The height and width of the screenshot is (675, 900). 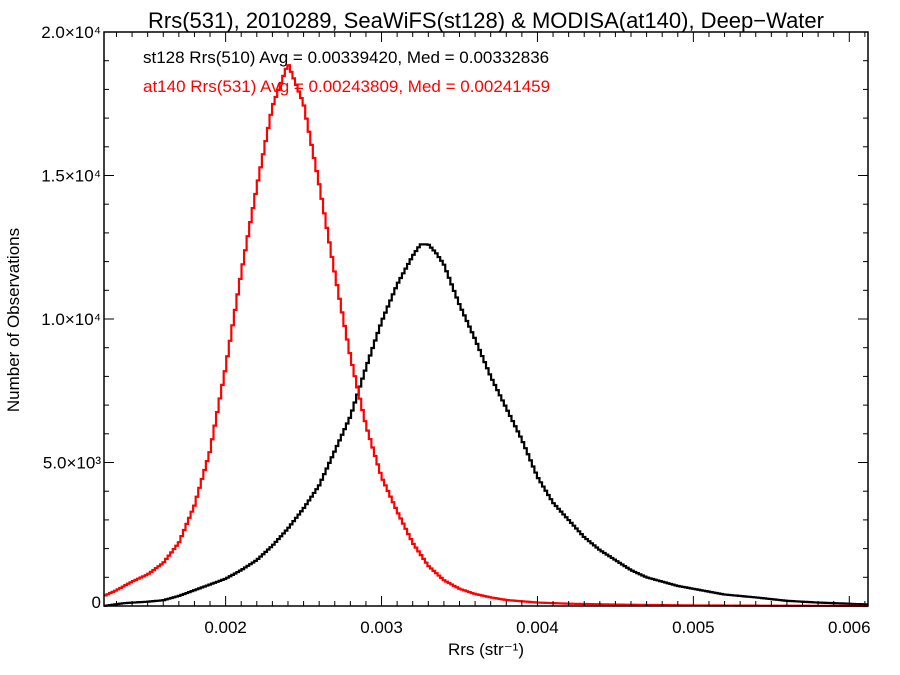 I want to click on x-tick-label: 0.002, so click(x=225, y=627).